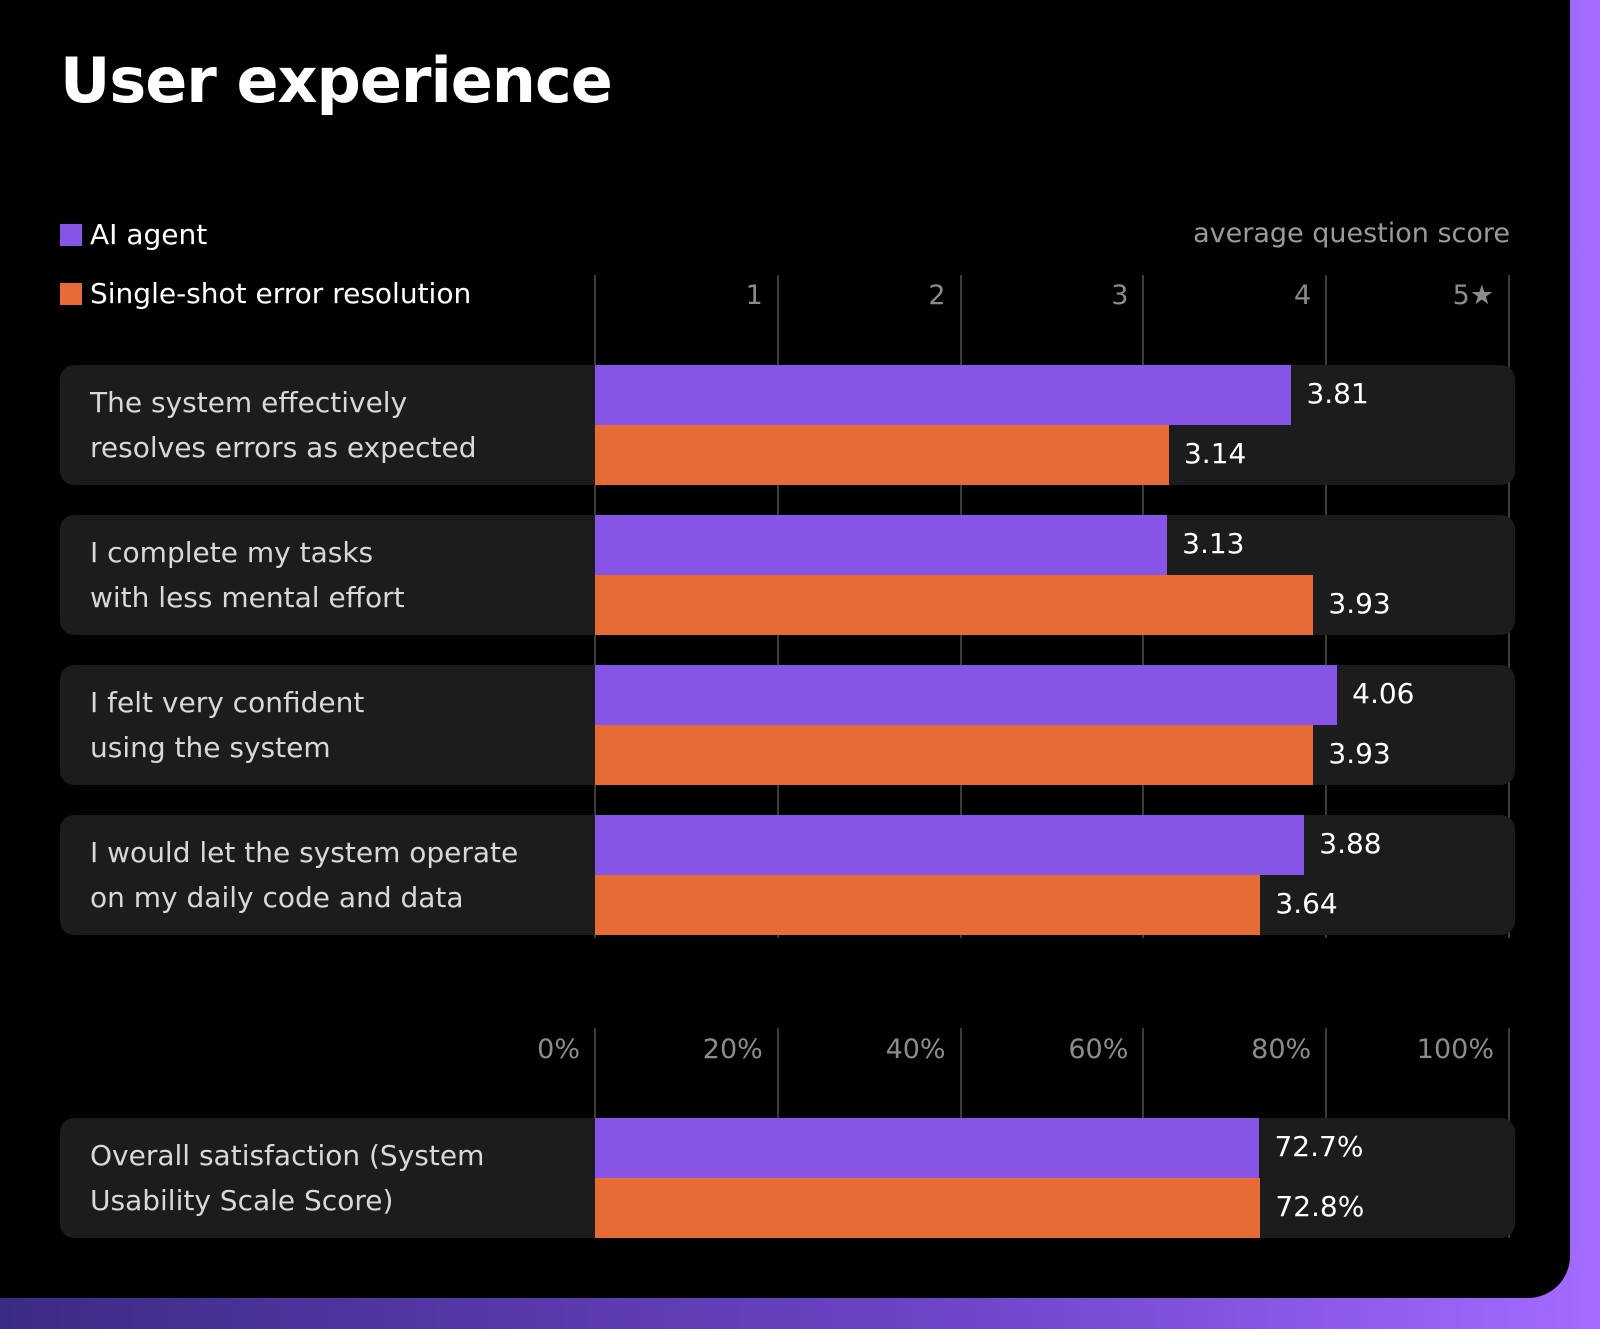  What do you see at coordinates (281, 293) in the screenshot?
I see `legend-label-single-shot: Single-shot error resolution` at bounding box center [281, 293].